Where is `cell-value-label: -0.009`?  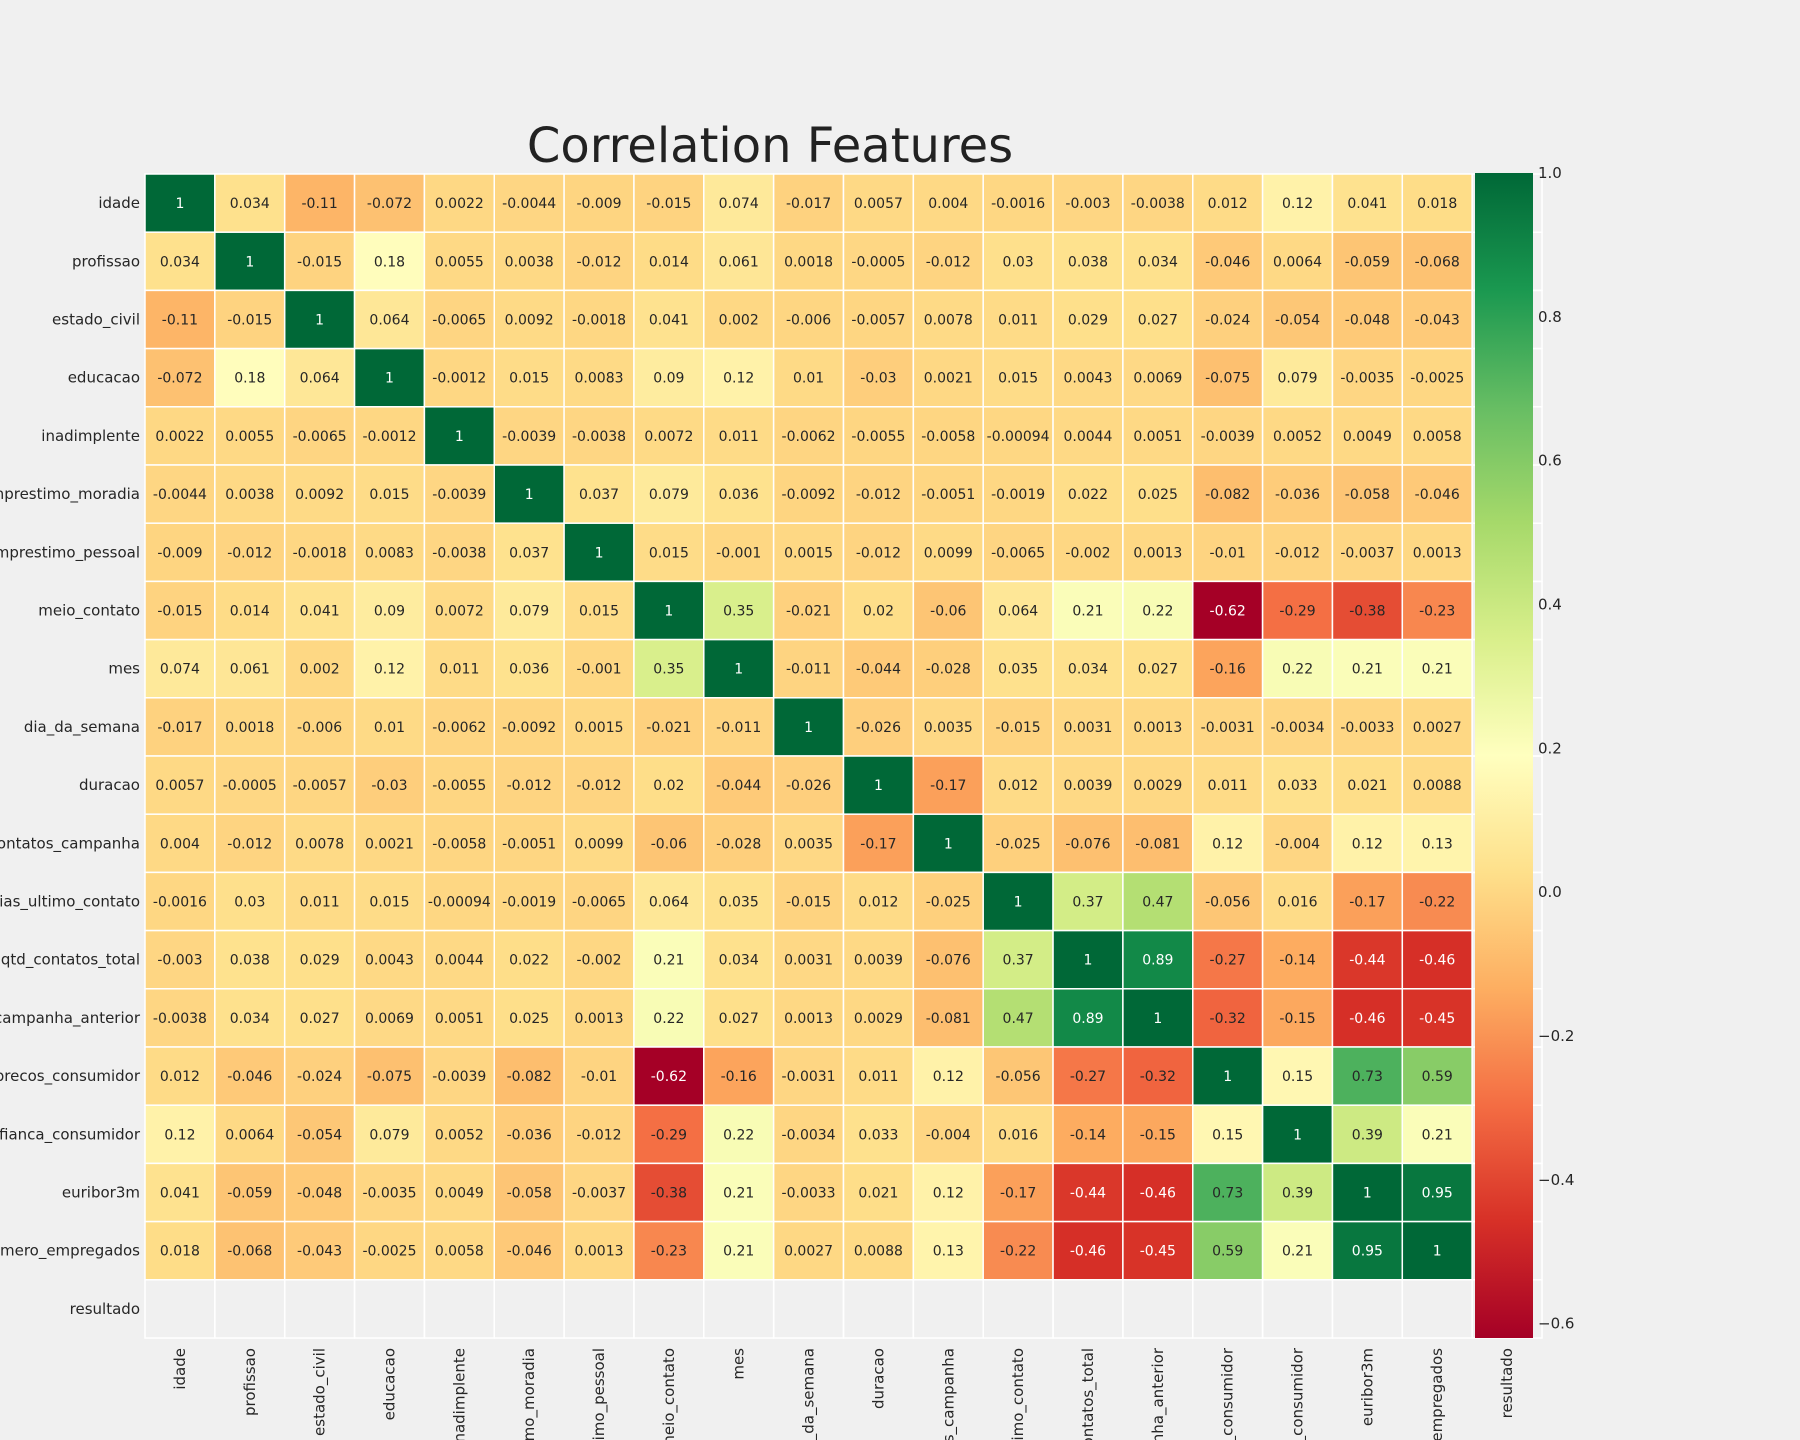
cell-value-label: -0.009 is located at coordinates (179, 553).